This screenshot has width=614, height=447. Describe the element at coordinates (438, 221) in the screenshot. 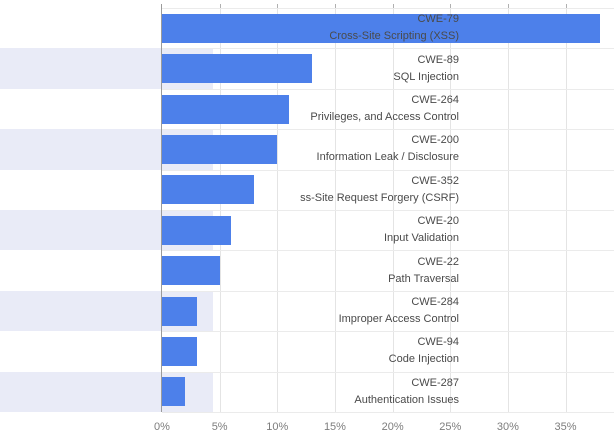

I see `category-code: CWE-20` at that location.